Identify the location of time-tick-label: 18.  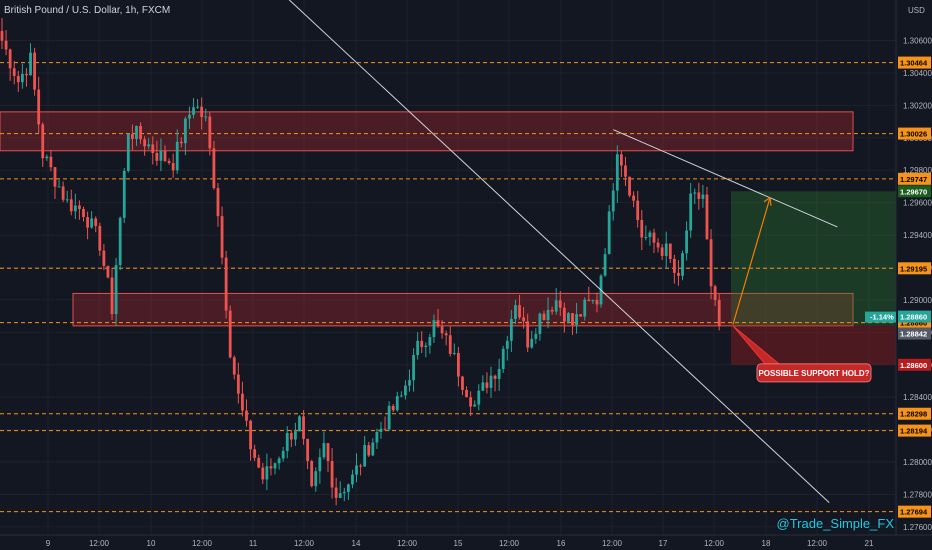
(766, 543).